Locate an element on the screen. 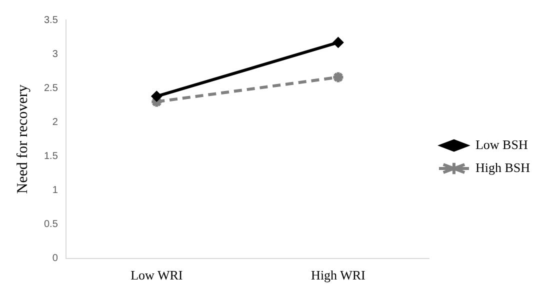 This screenshot has height=304, width=550. y-tick-label: 0.5 is located at coordinates (51, 224).